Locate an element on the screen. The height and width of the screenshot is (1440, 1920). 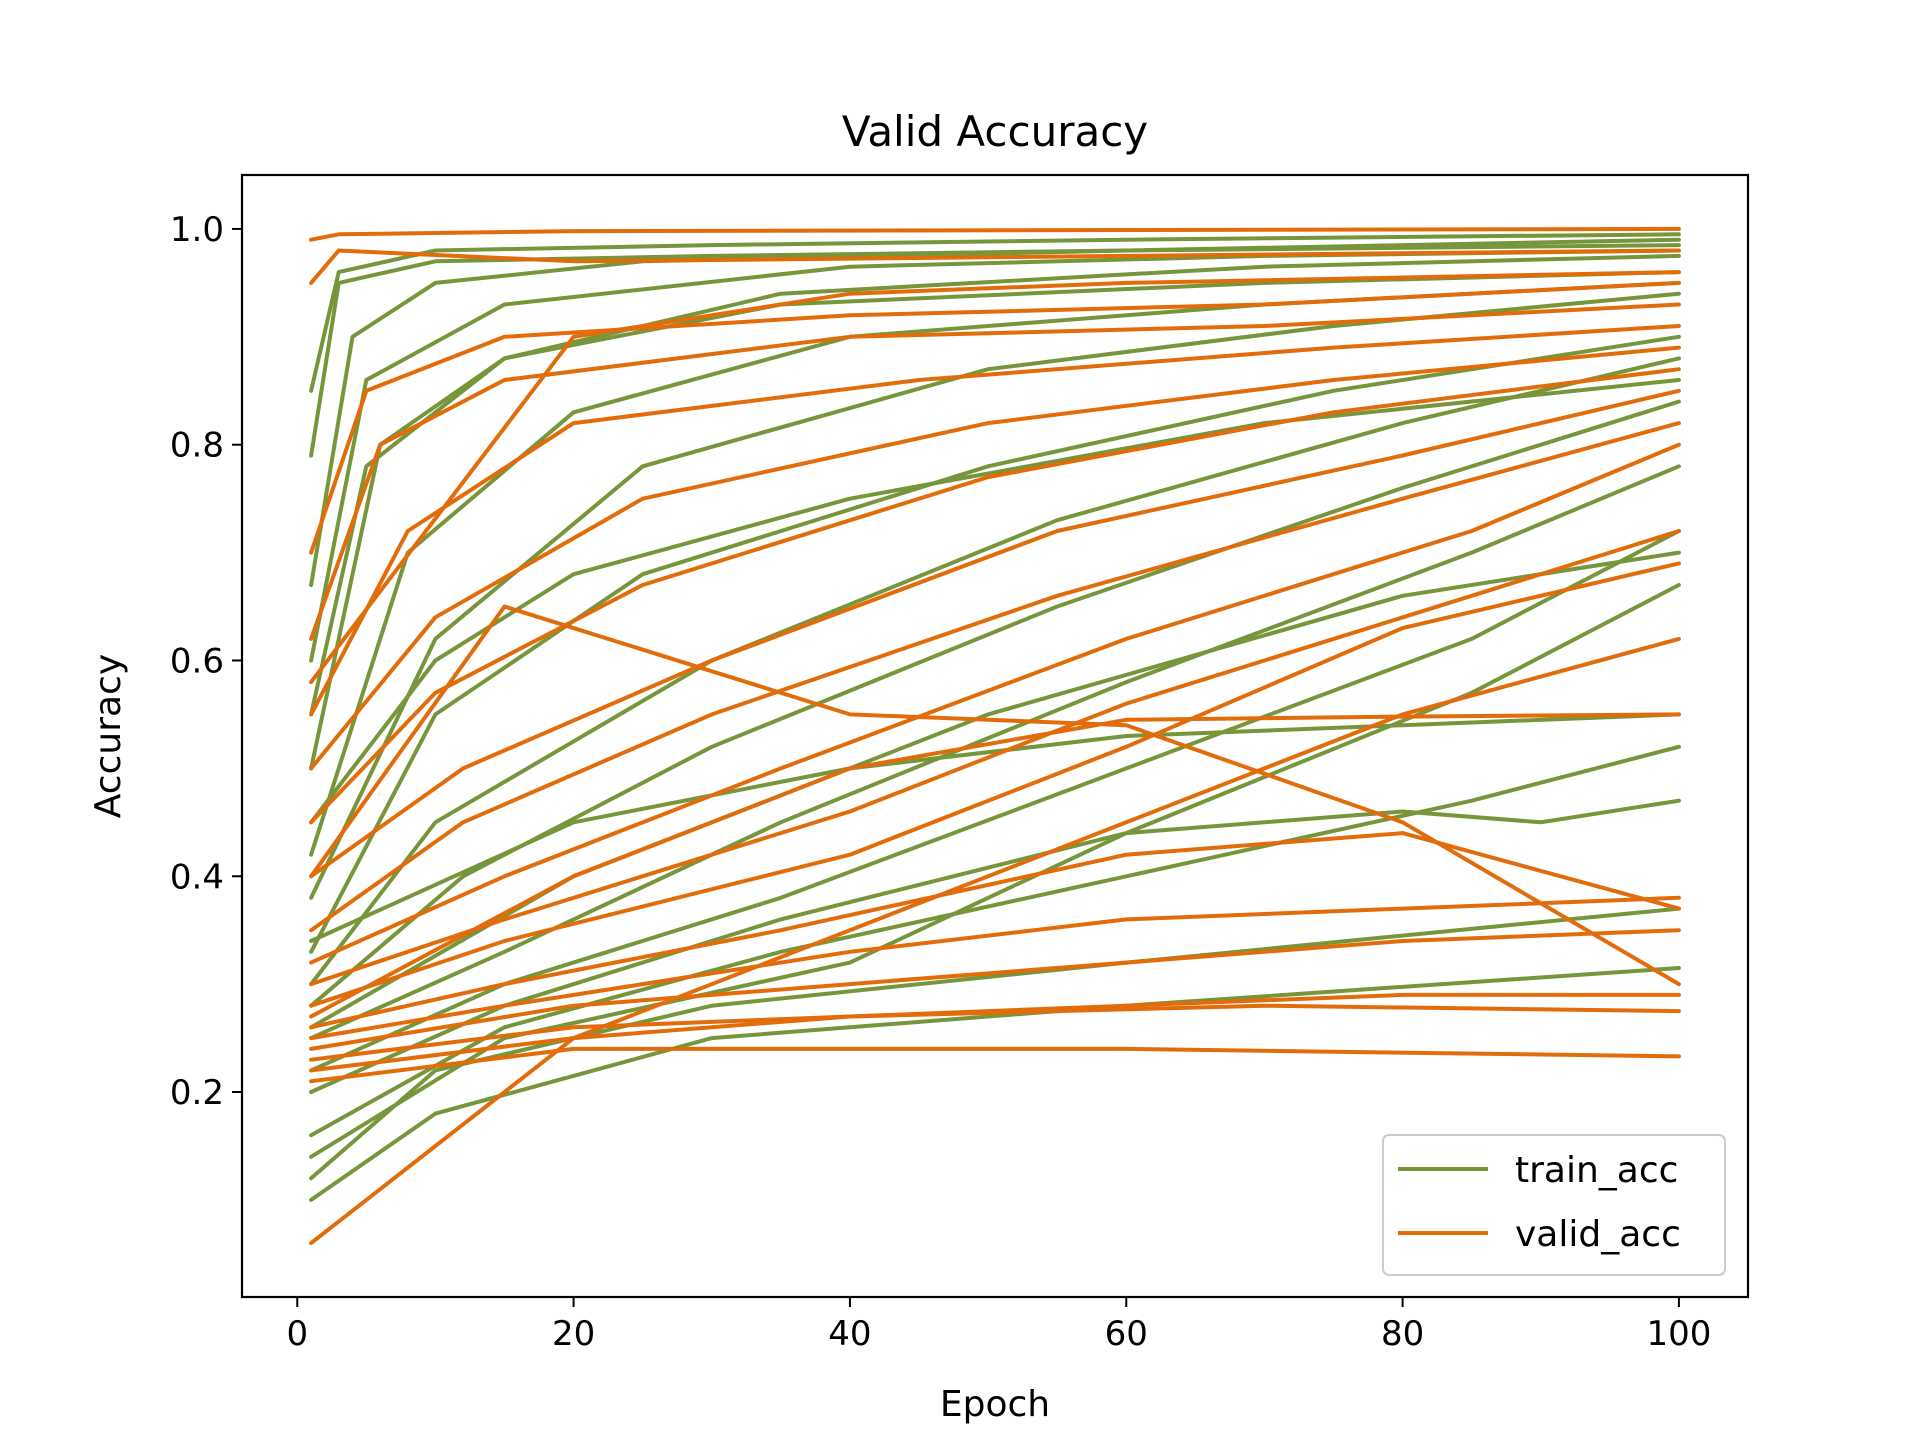
x-tick-label: 0 is located at coordinates (297, 1334).